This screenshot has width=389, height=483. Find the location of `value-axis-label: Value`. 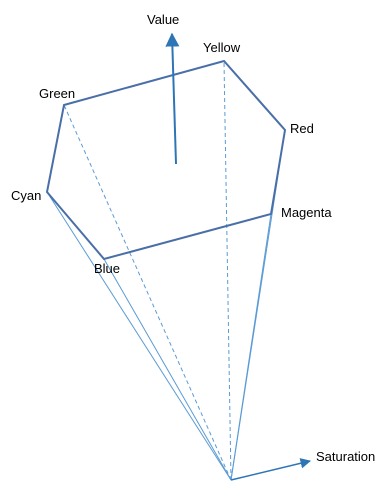

value-axis-label: Value is located at coordinates (163, 19).